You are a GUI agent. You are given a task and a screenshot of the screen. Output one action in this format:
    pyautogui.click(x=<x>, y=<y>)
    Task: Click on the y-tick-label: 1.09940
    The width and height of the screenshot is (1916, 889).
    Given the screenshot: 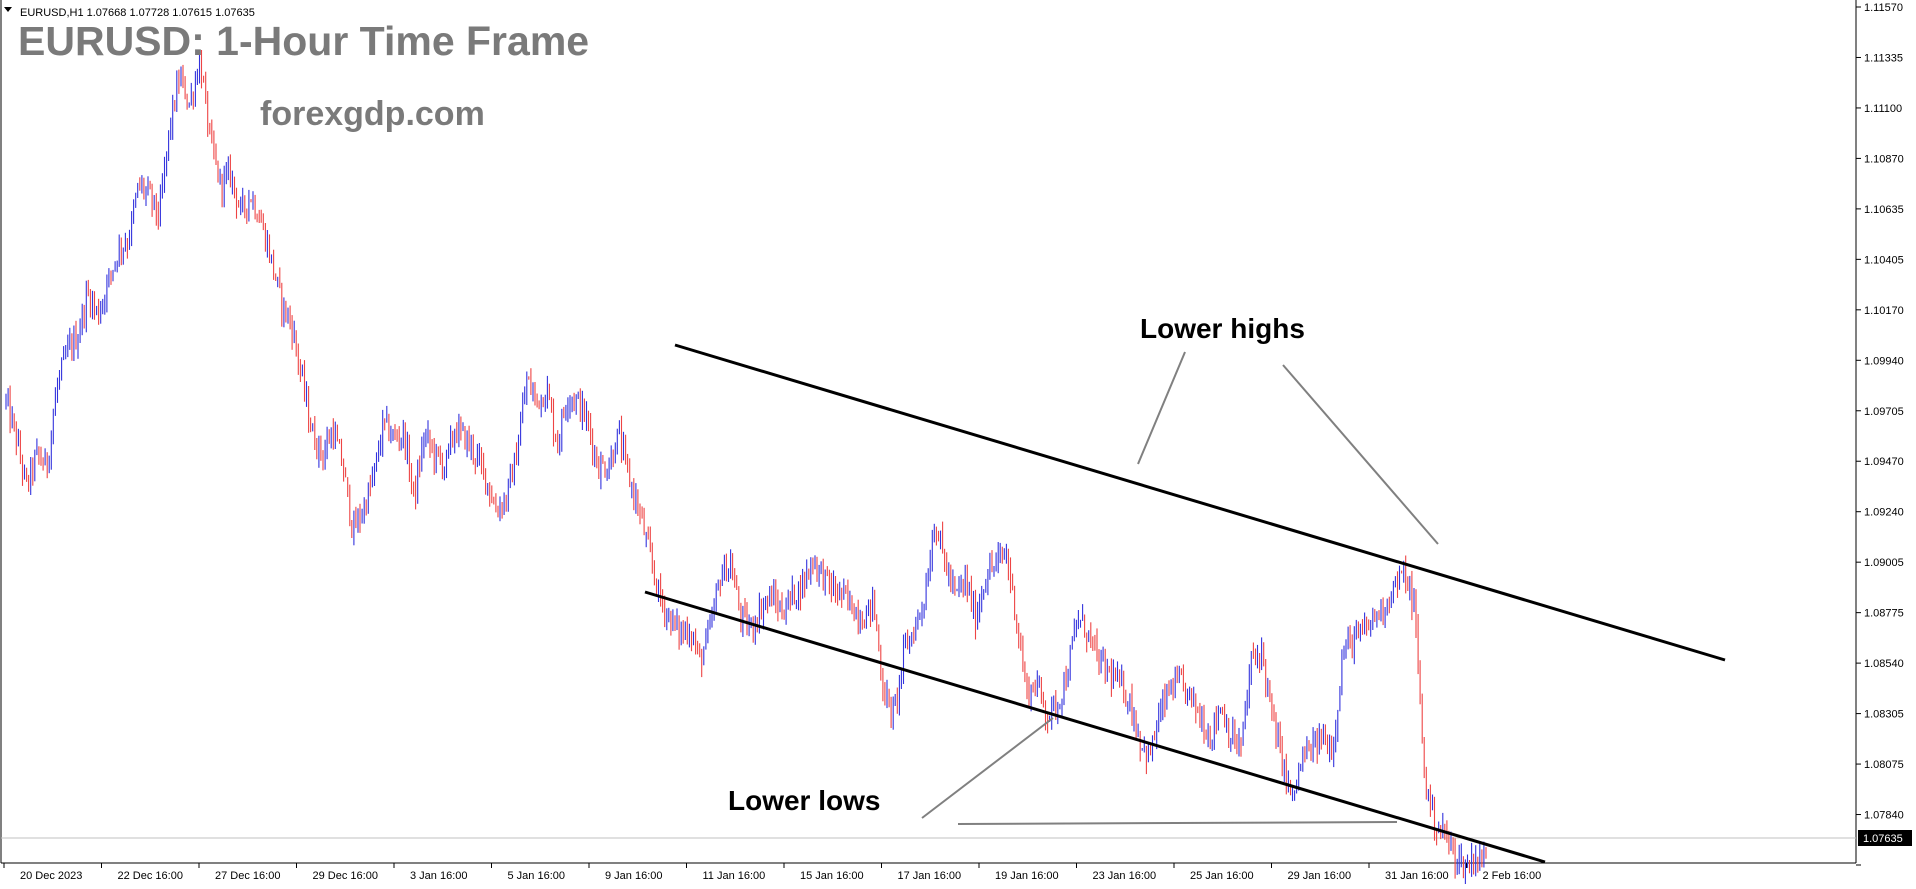 What is the action you would take?
    pyautogui.click(x=1884, y=361)
    